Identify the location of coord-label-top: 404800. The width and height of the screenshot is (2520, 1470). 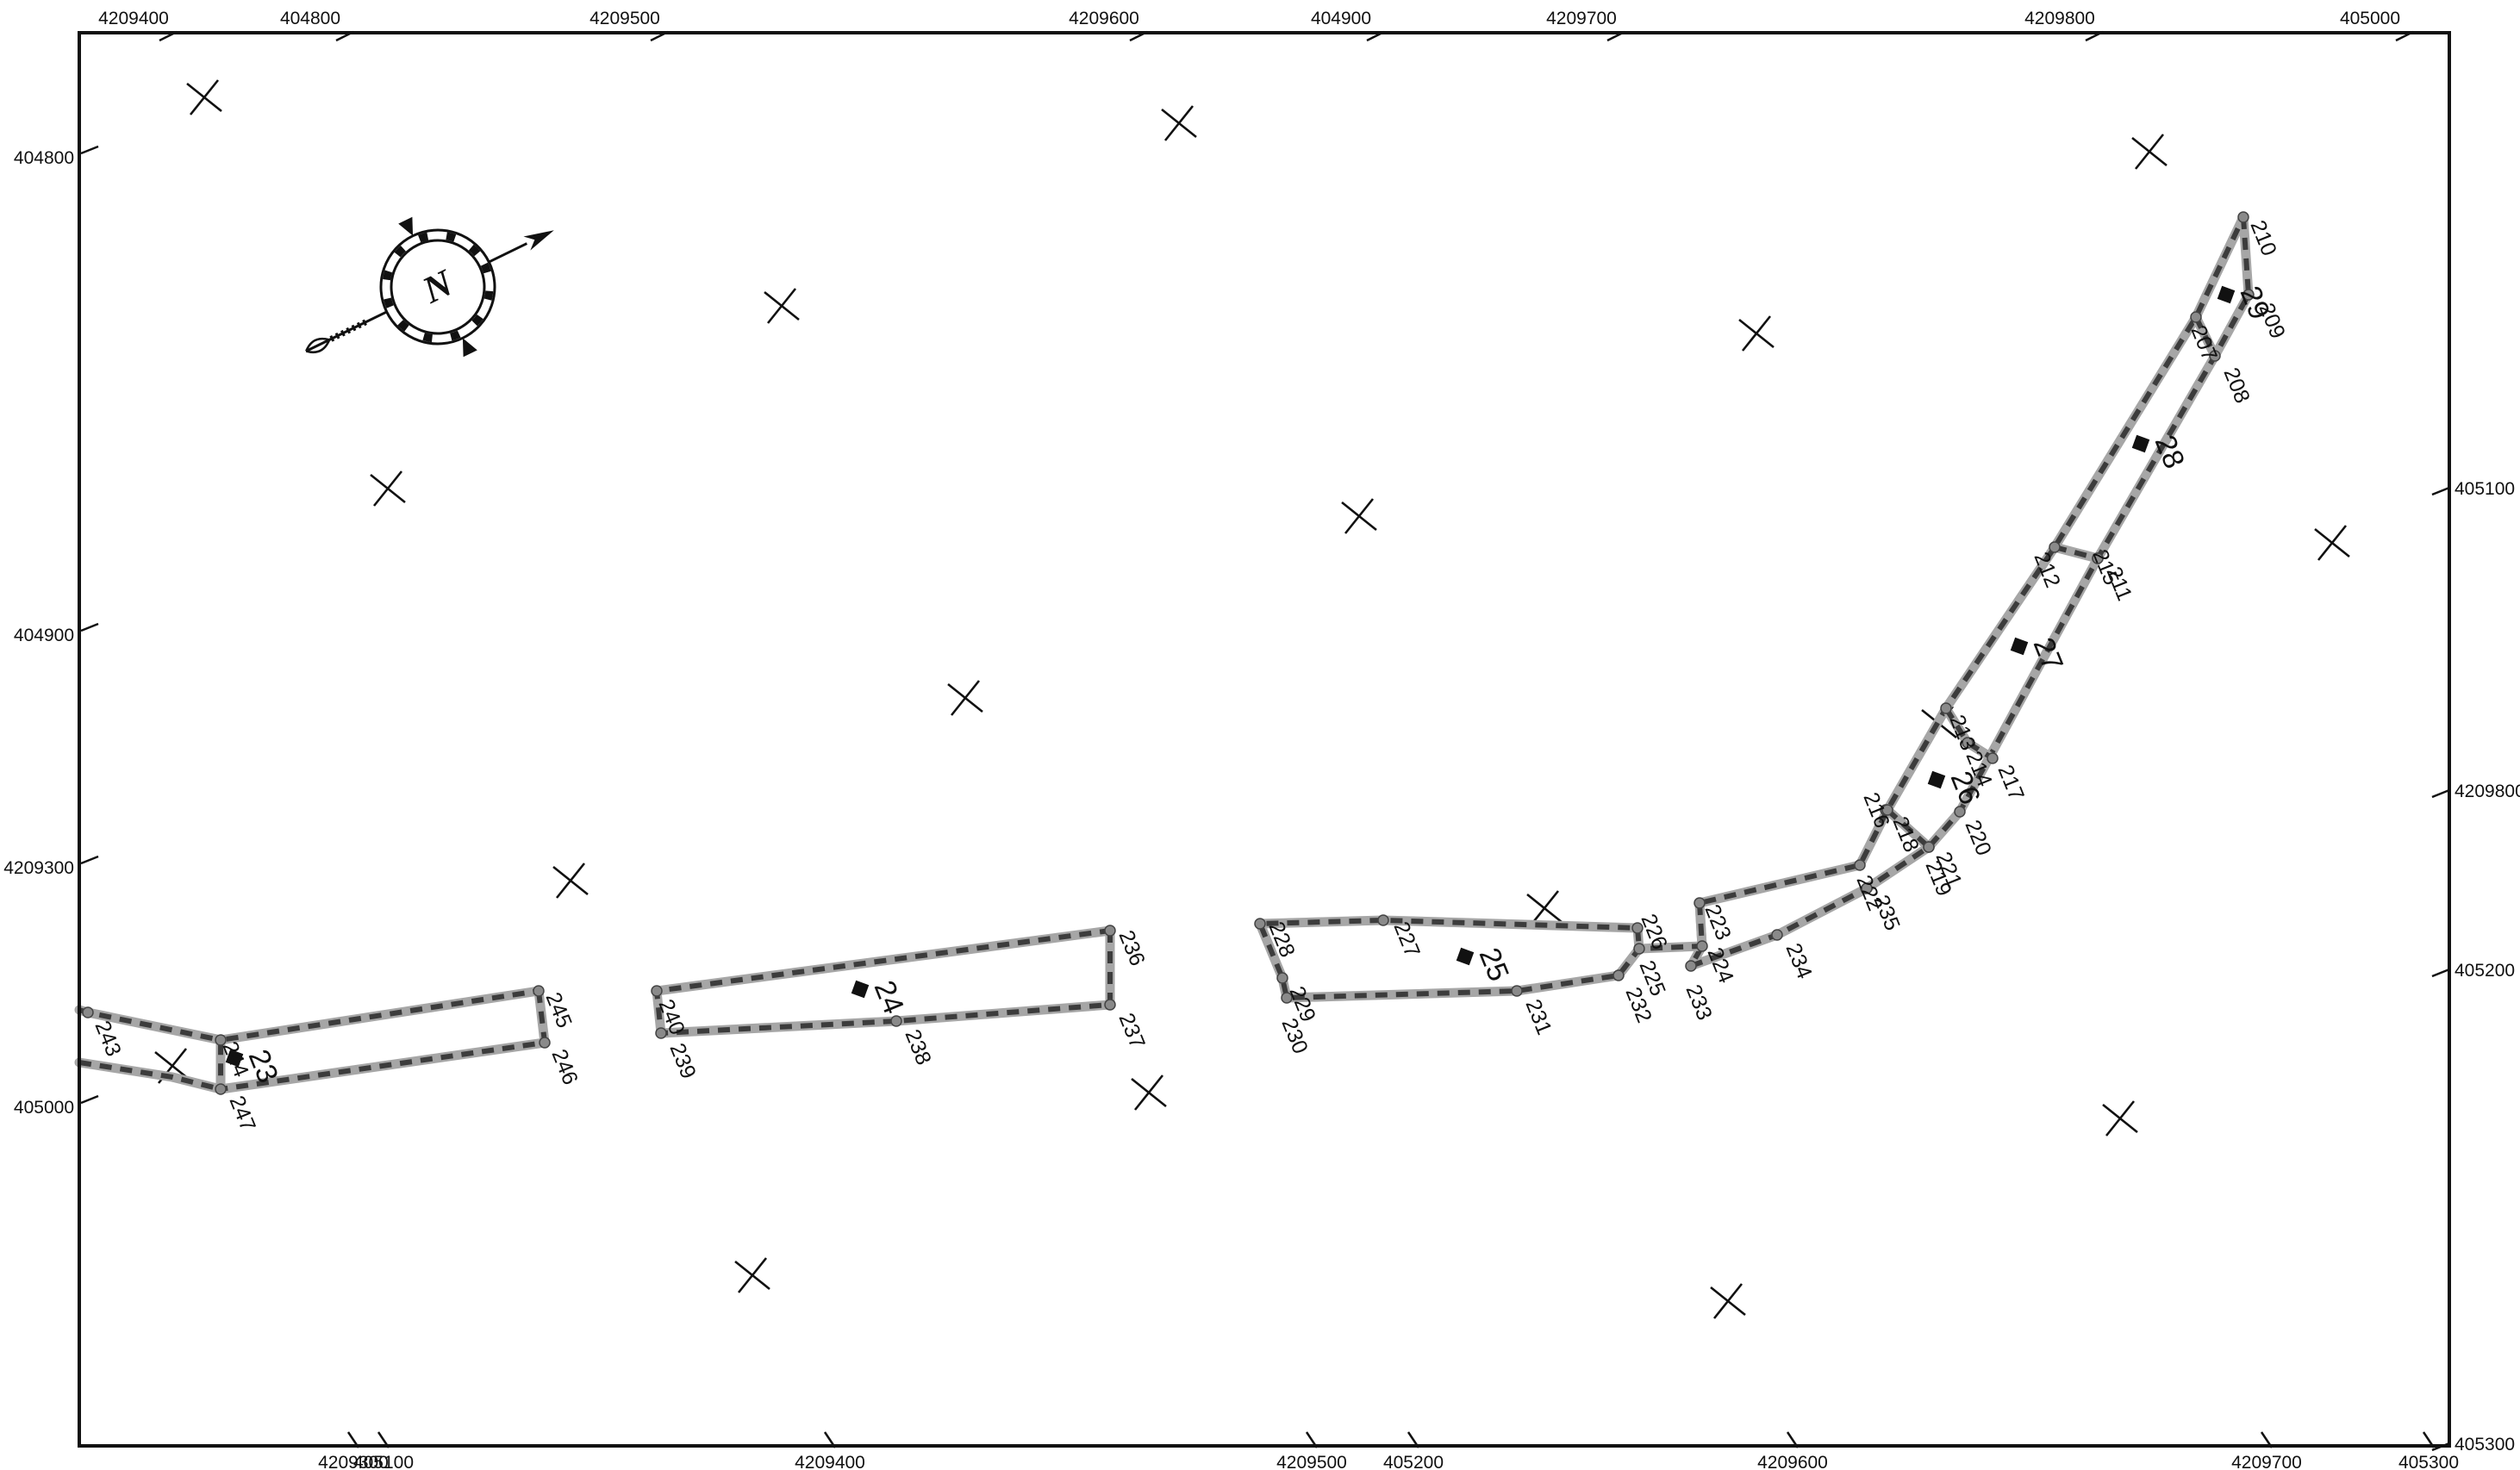
(310, 18).